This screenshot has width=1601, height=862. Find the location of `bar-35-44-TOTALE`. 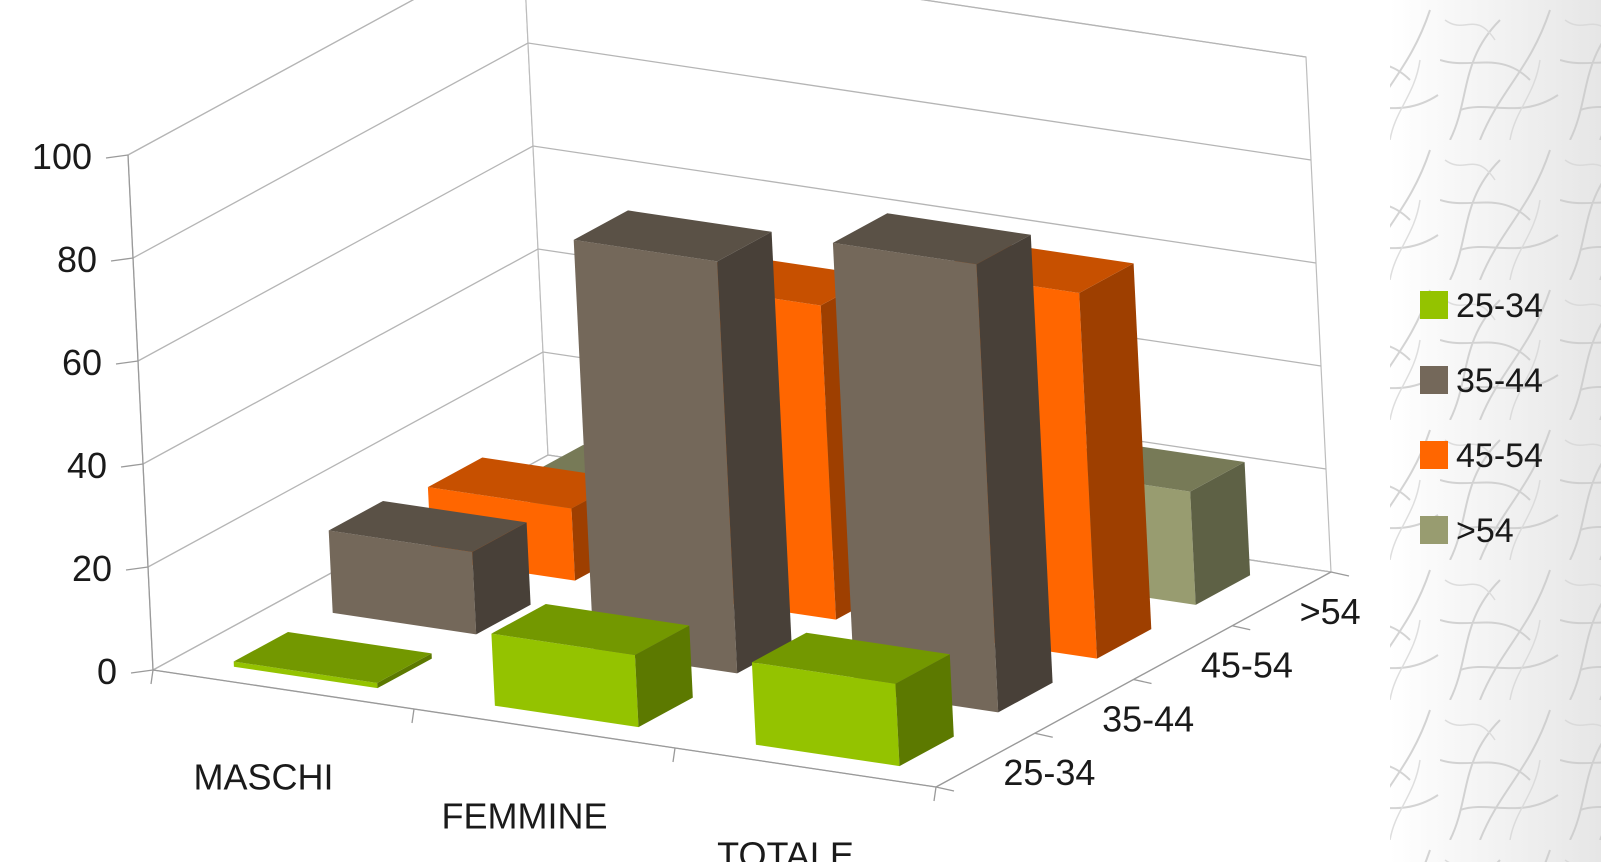

bar-35-44-TOTALE is located at coordinates (942, 463).